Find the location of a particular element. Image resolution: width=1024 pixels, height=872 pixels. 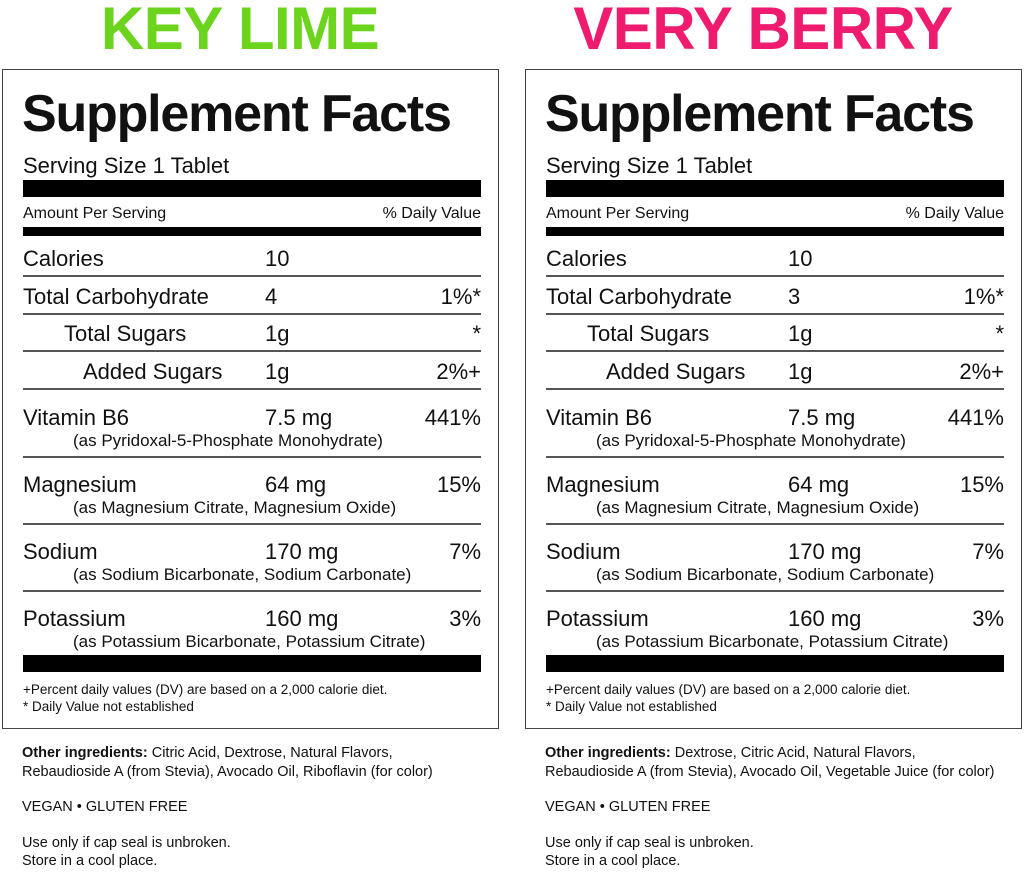

nutrient-amount: 3 is located at coordinates (794, 296).